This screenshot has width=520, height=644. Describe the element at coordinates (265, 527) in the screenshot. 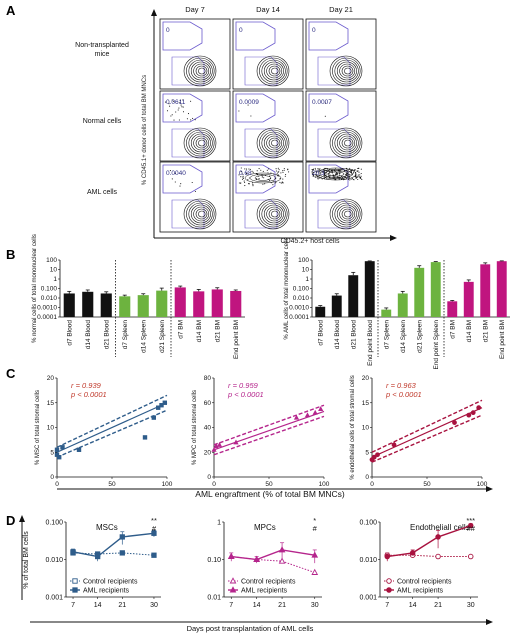

I see `subplot-title: MPCs` at that location.